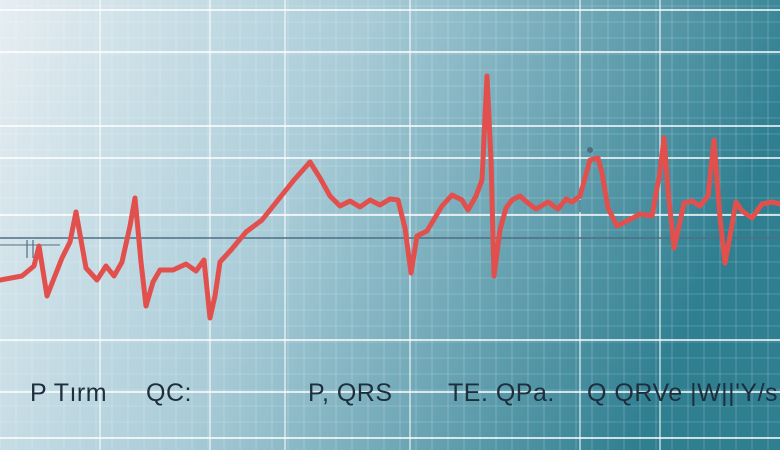  I want to click on label-te-qpa: TE. QPa., so click(501, 393).